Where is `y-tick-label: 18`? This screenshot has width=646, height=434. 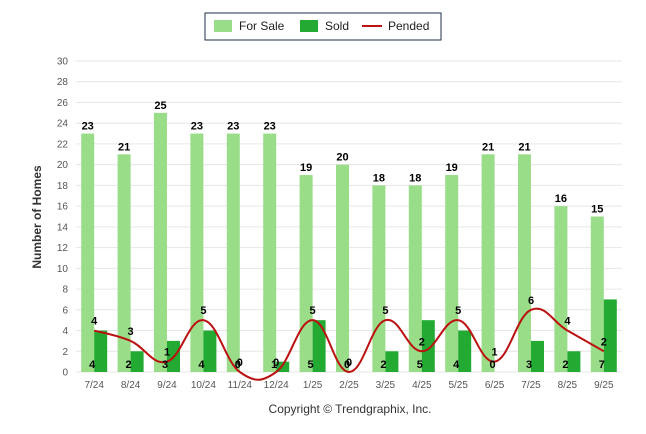 y-tick-label: 18 is located at coordinates (63, 186).